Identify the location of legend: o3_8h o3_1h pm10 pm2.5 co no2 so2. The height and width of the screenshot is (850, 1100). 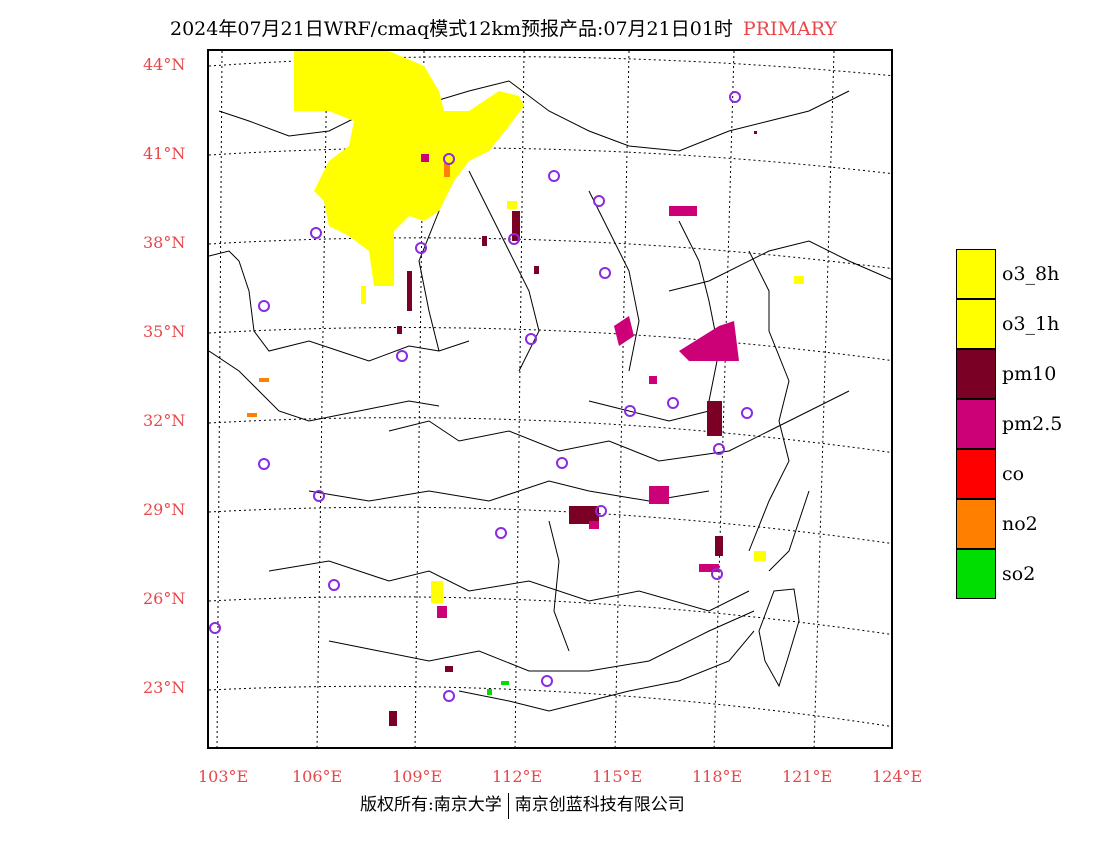
(1026, 425).